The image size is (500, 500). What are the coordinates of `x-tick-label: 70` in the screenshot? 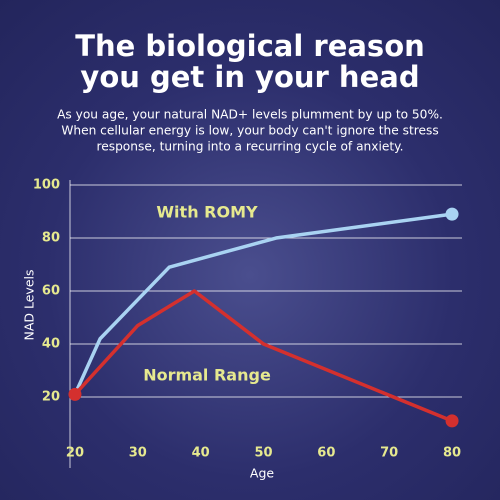 It's located at (389, 453).